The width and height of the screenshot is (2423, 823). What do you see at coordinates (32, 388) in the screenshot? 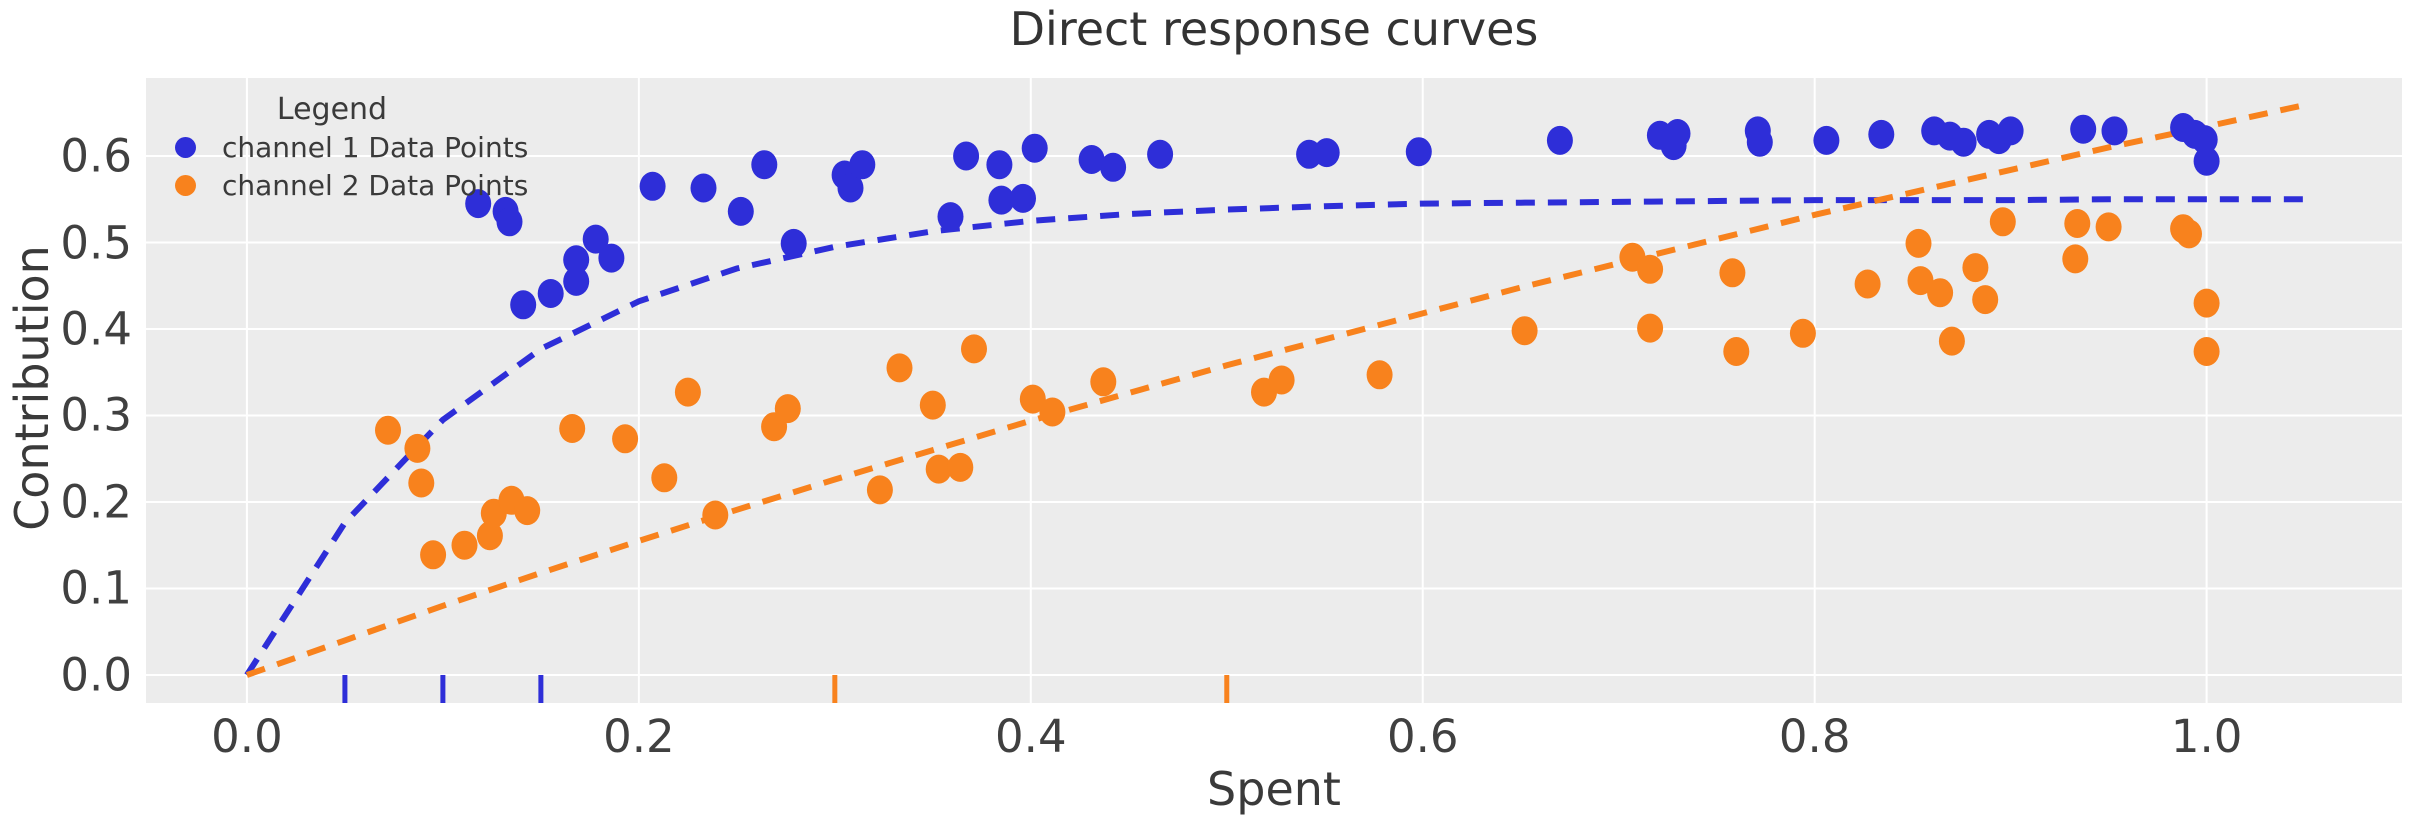
I see `y-axis-label: Contribution` at bounding box center [32, 388].